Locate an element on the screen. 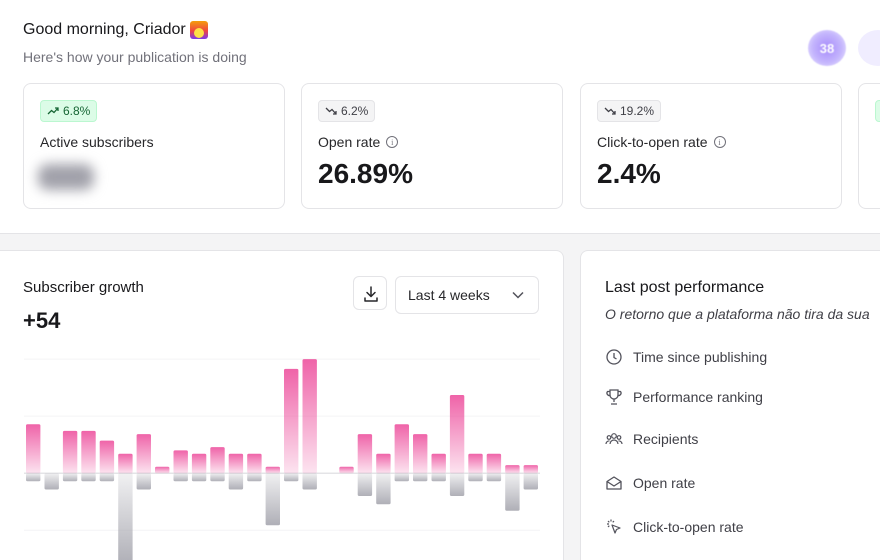 The width and height of the screenshot is (880, 560). trend-down-icon is located at coordinates (610, 111).